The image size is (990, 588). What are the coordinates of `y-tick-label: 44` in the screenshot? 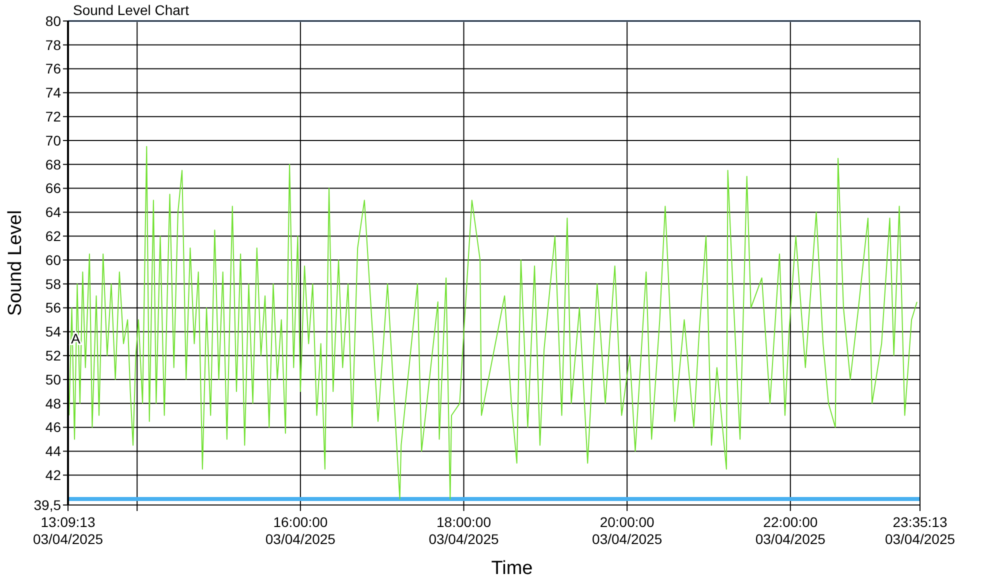 It's located at (53, 451).